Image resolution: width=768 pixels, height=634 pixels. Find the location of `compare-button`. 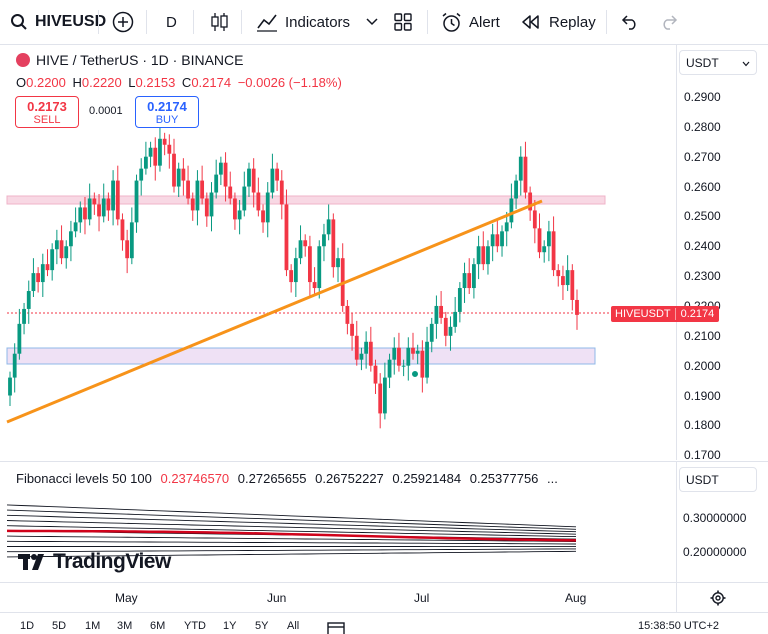

compare-button is located at coordinates (123, 22).